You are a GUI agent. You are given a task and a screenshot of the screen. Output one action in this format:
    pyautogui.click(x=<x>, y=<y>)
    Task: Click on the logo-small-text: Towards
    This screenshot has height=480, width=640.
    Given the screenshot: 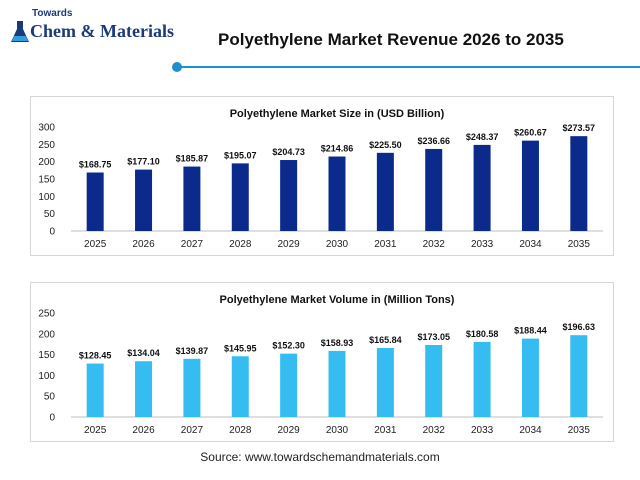 What is the action you would take?
    pyautogui.click(x=52, y=13)
    